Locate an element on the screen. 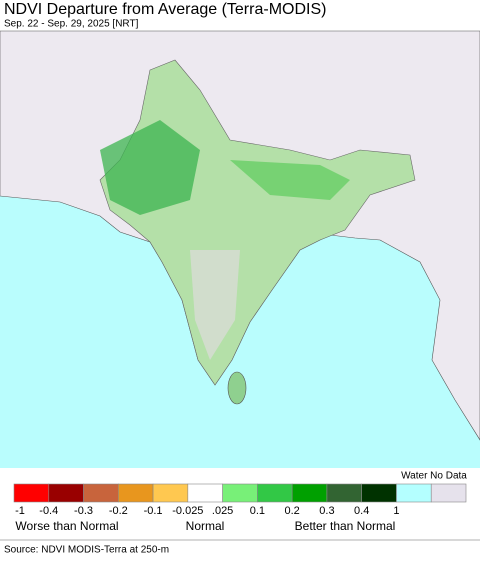 This screenshot has height=563, width=480. sri-lanka is located at coordinates (237, 388).